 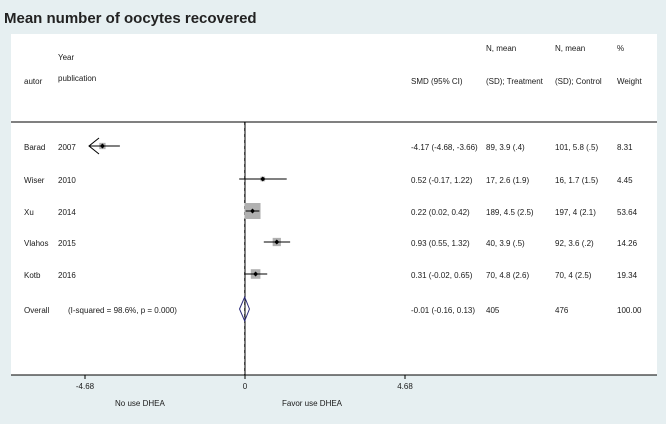 I want to click on study-weight: 4.45, so click(x=625, y=180).